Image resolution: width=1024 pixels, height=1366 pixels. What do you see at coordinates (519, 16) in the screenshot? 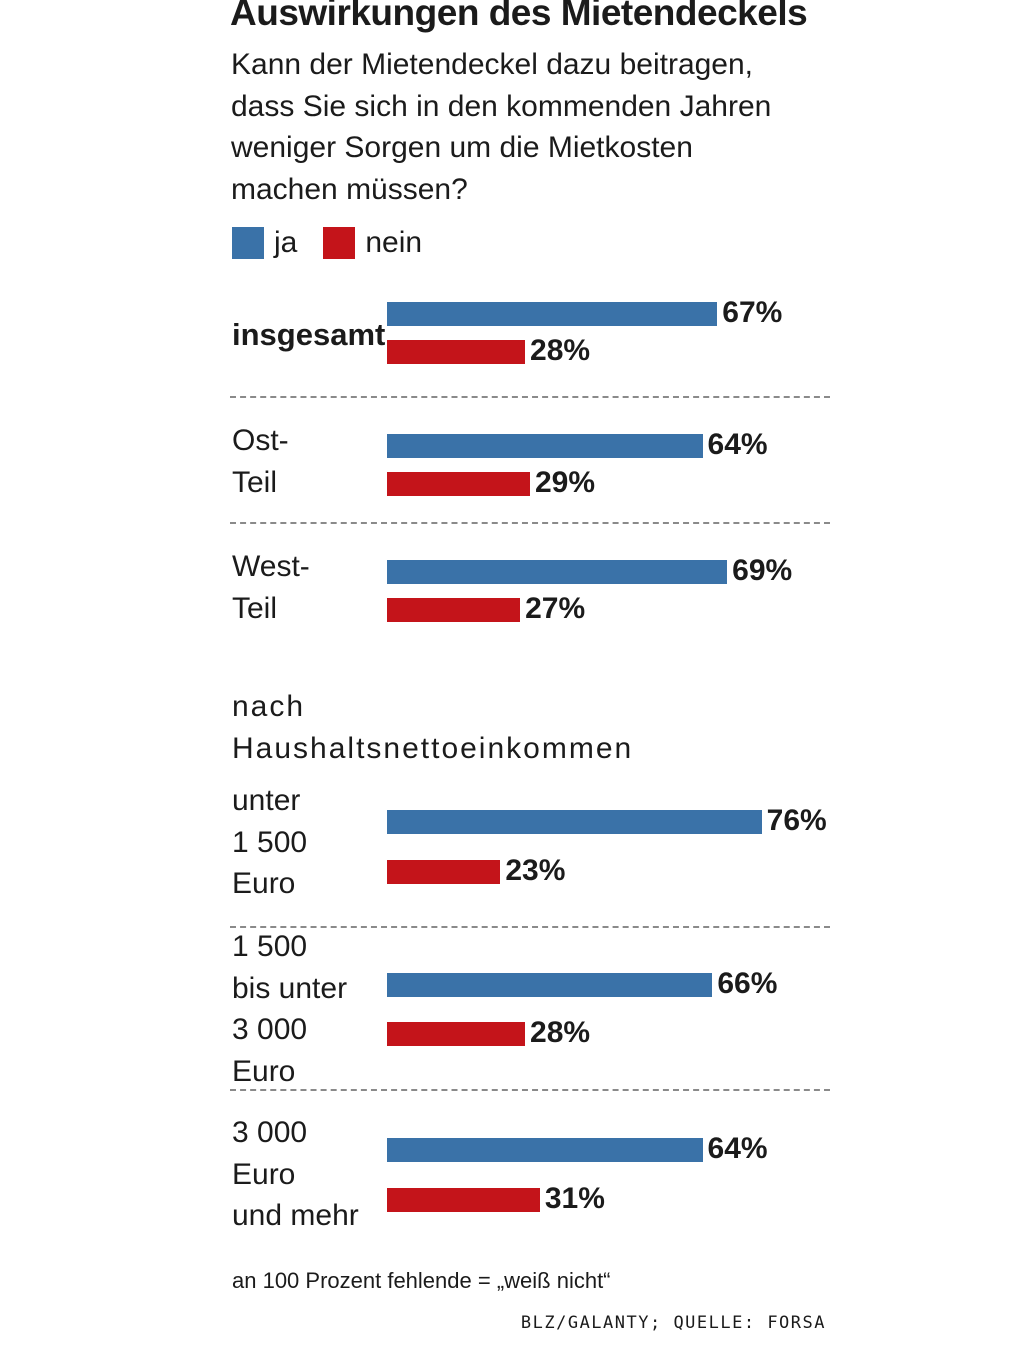
I see `chart-title: Auswirkungen des Mietendeckels` at bounding box center [519, 16].